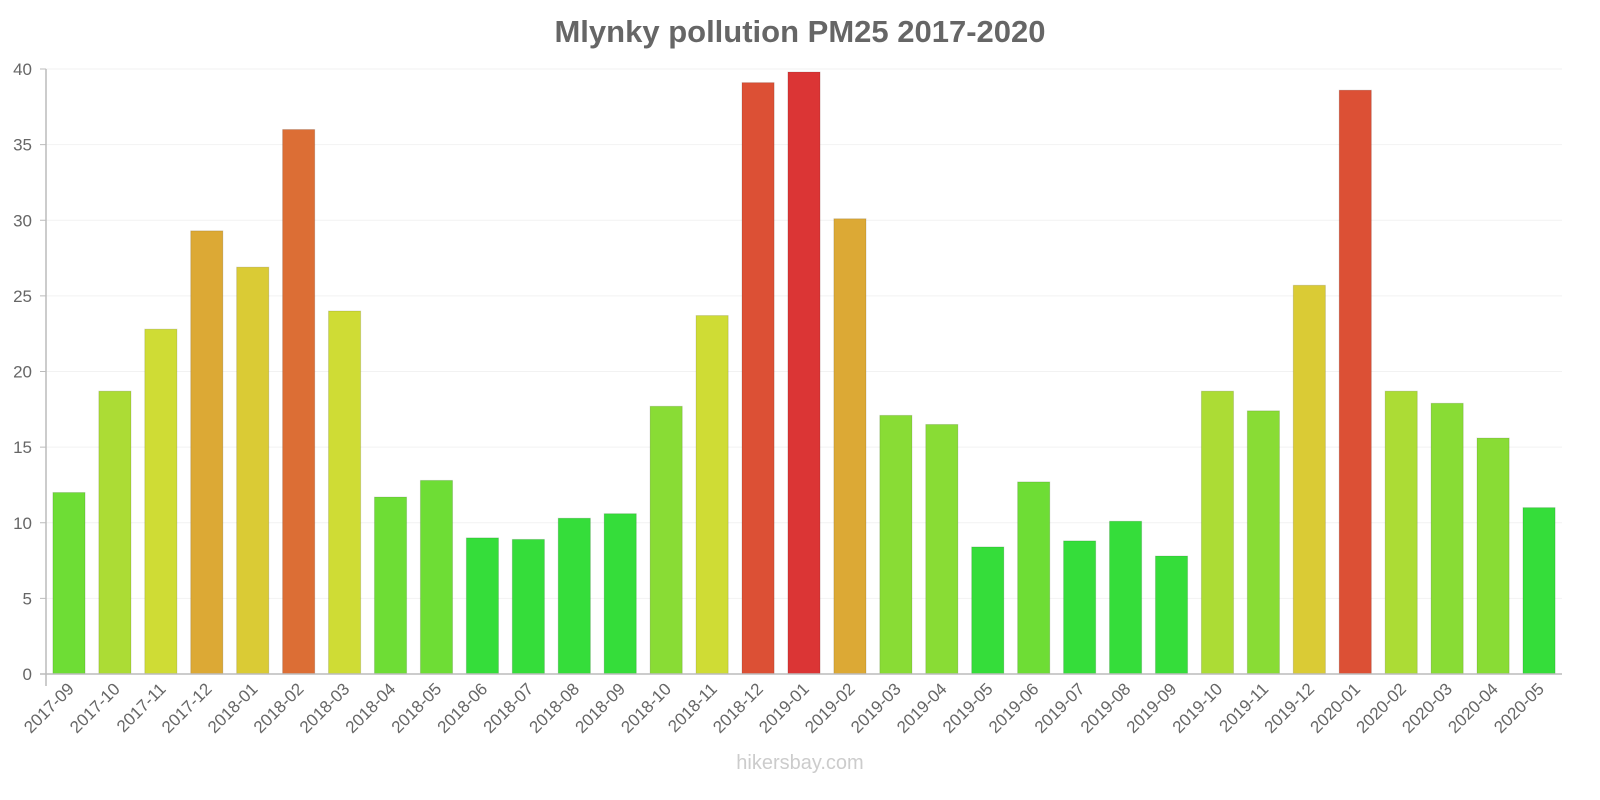 The width and height of the screenshot is (1600, 800). I want to click on x-tick-label: 2018-04, so click(371, 708).